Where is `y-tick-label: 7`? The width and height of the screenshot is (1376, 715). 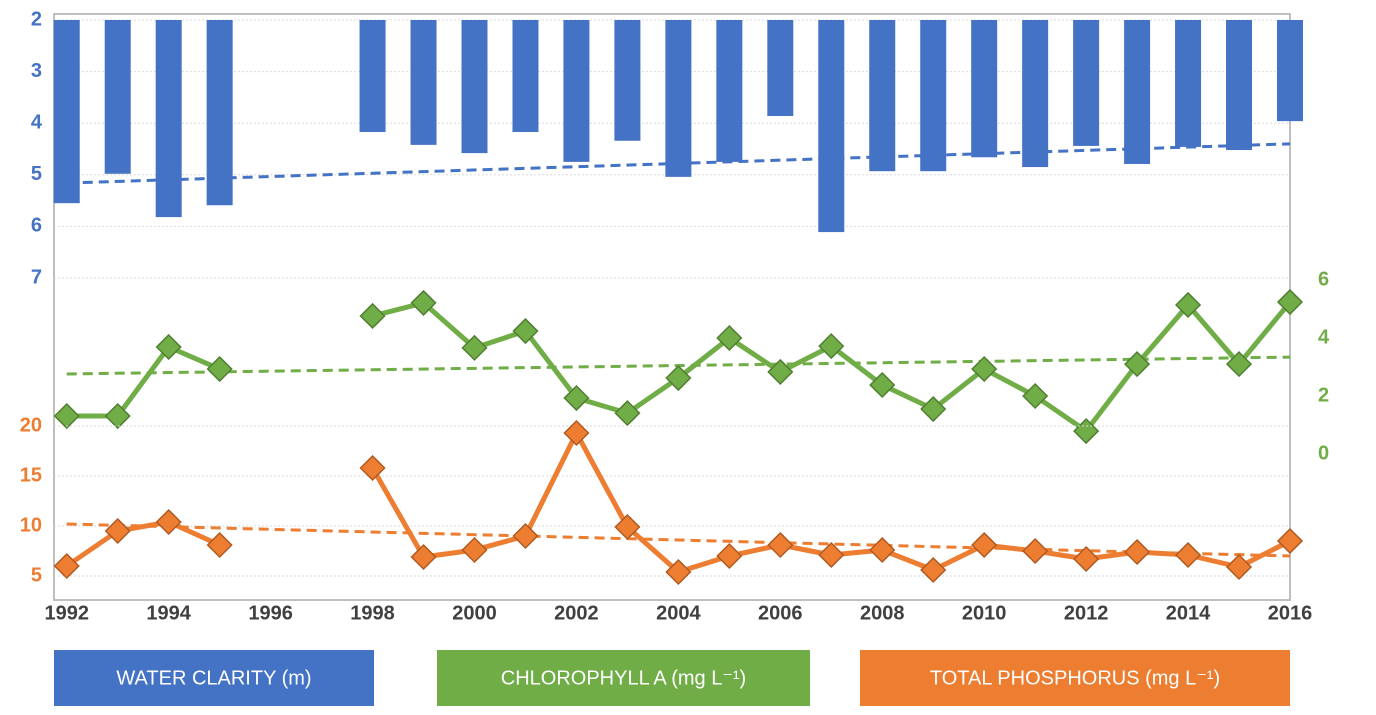
y-tick-label: 7 is located at coordinates (36, 277).